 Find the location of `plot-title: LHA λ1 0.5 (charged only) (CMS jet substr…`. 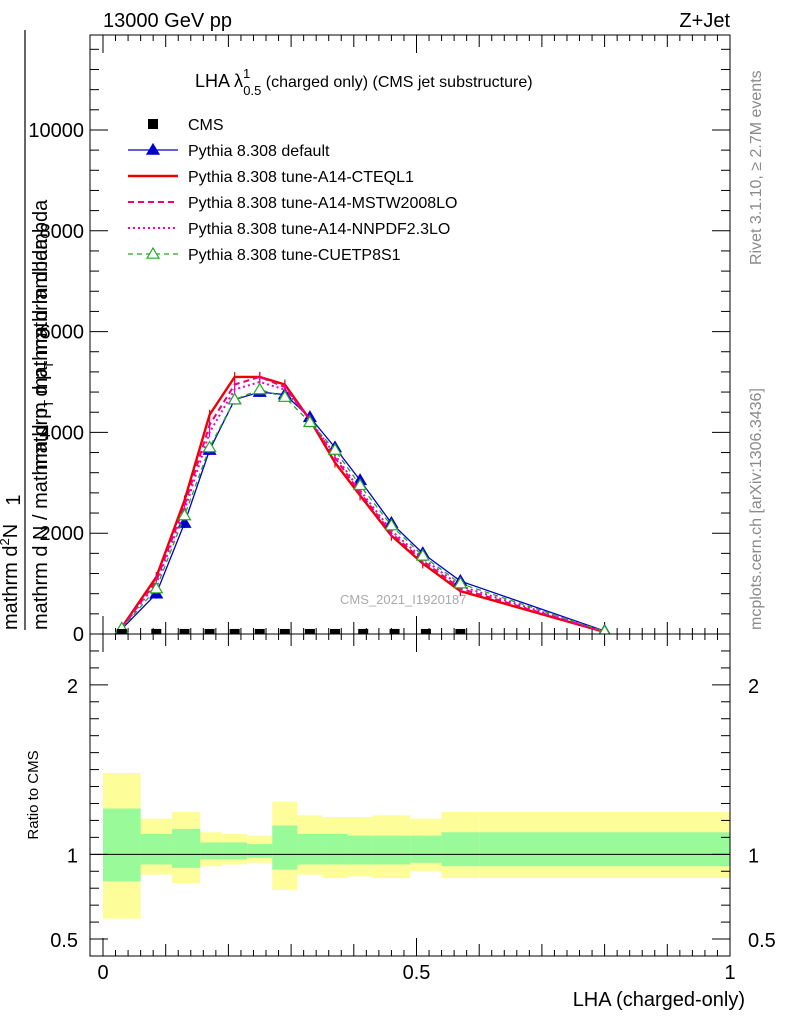

plot-title: LHA λ1 0.5 (charged only) (CMS jet substr… is located at coordinates (364, 82).